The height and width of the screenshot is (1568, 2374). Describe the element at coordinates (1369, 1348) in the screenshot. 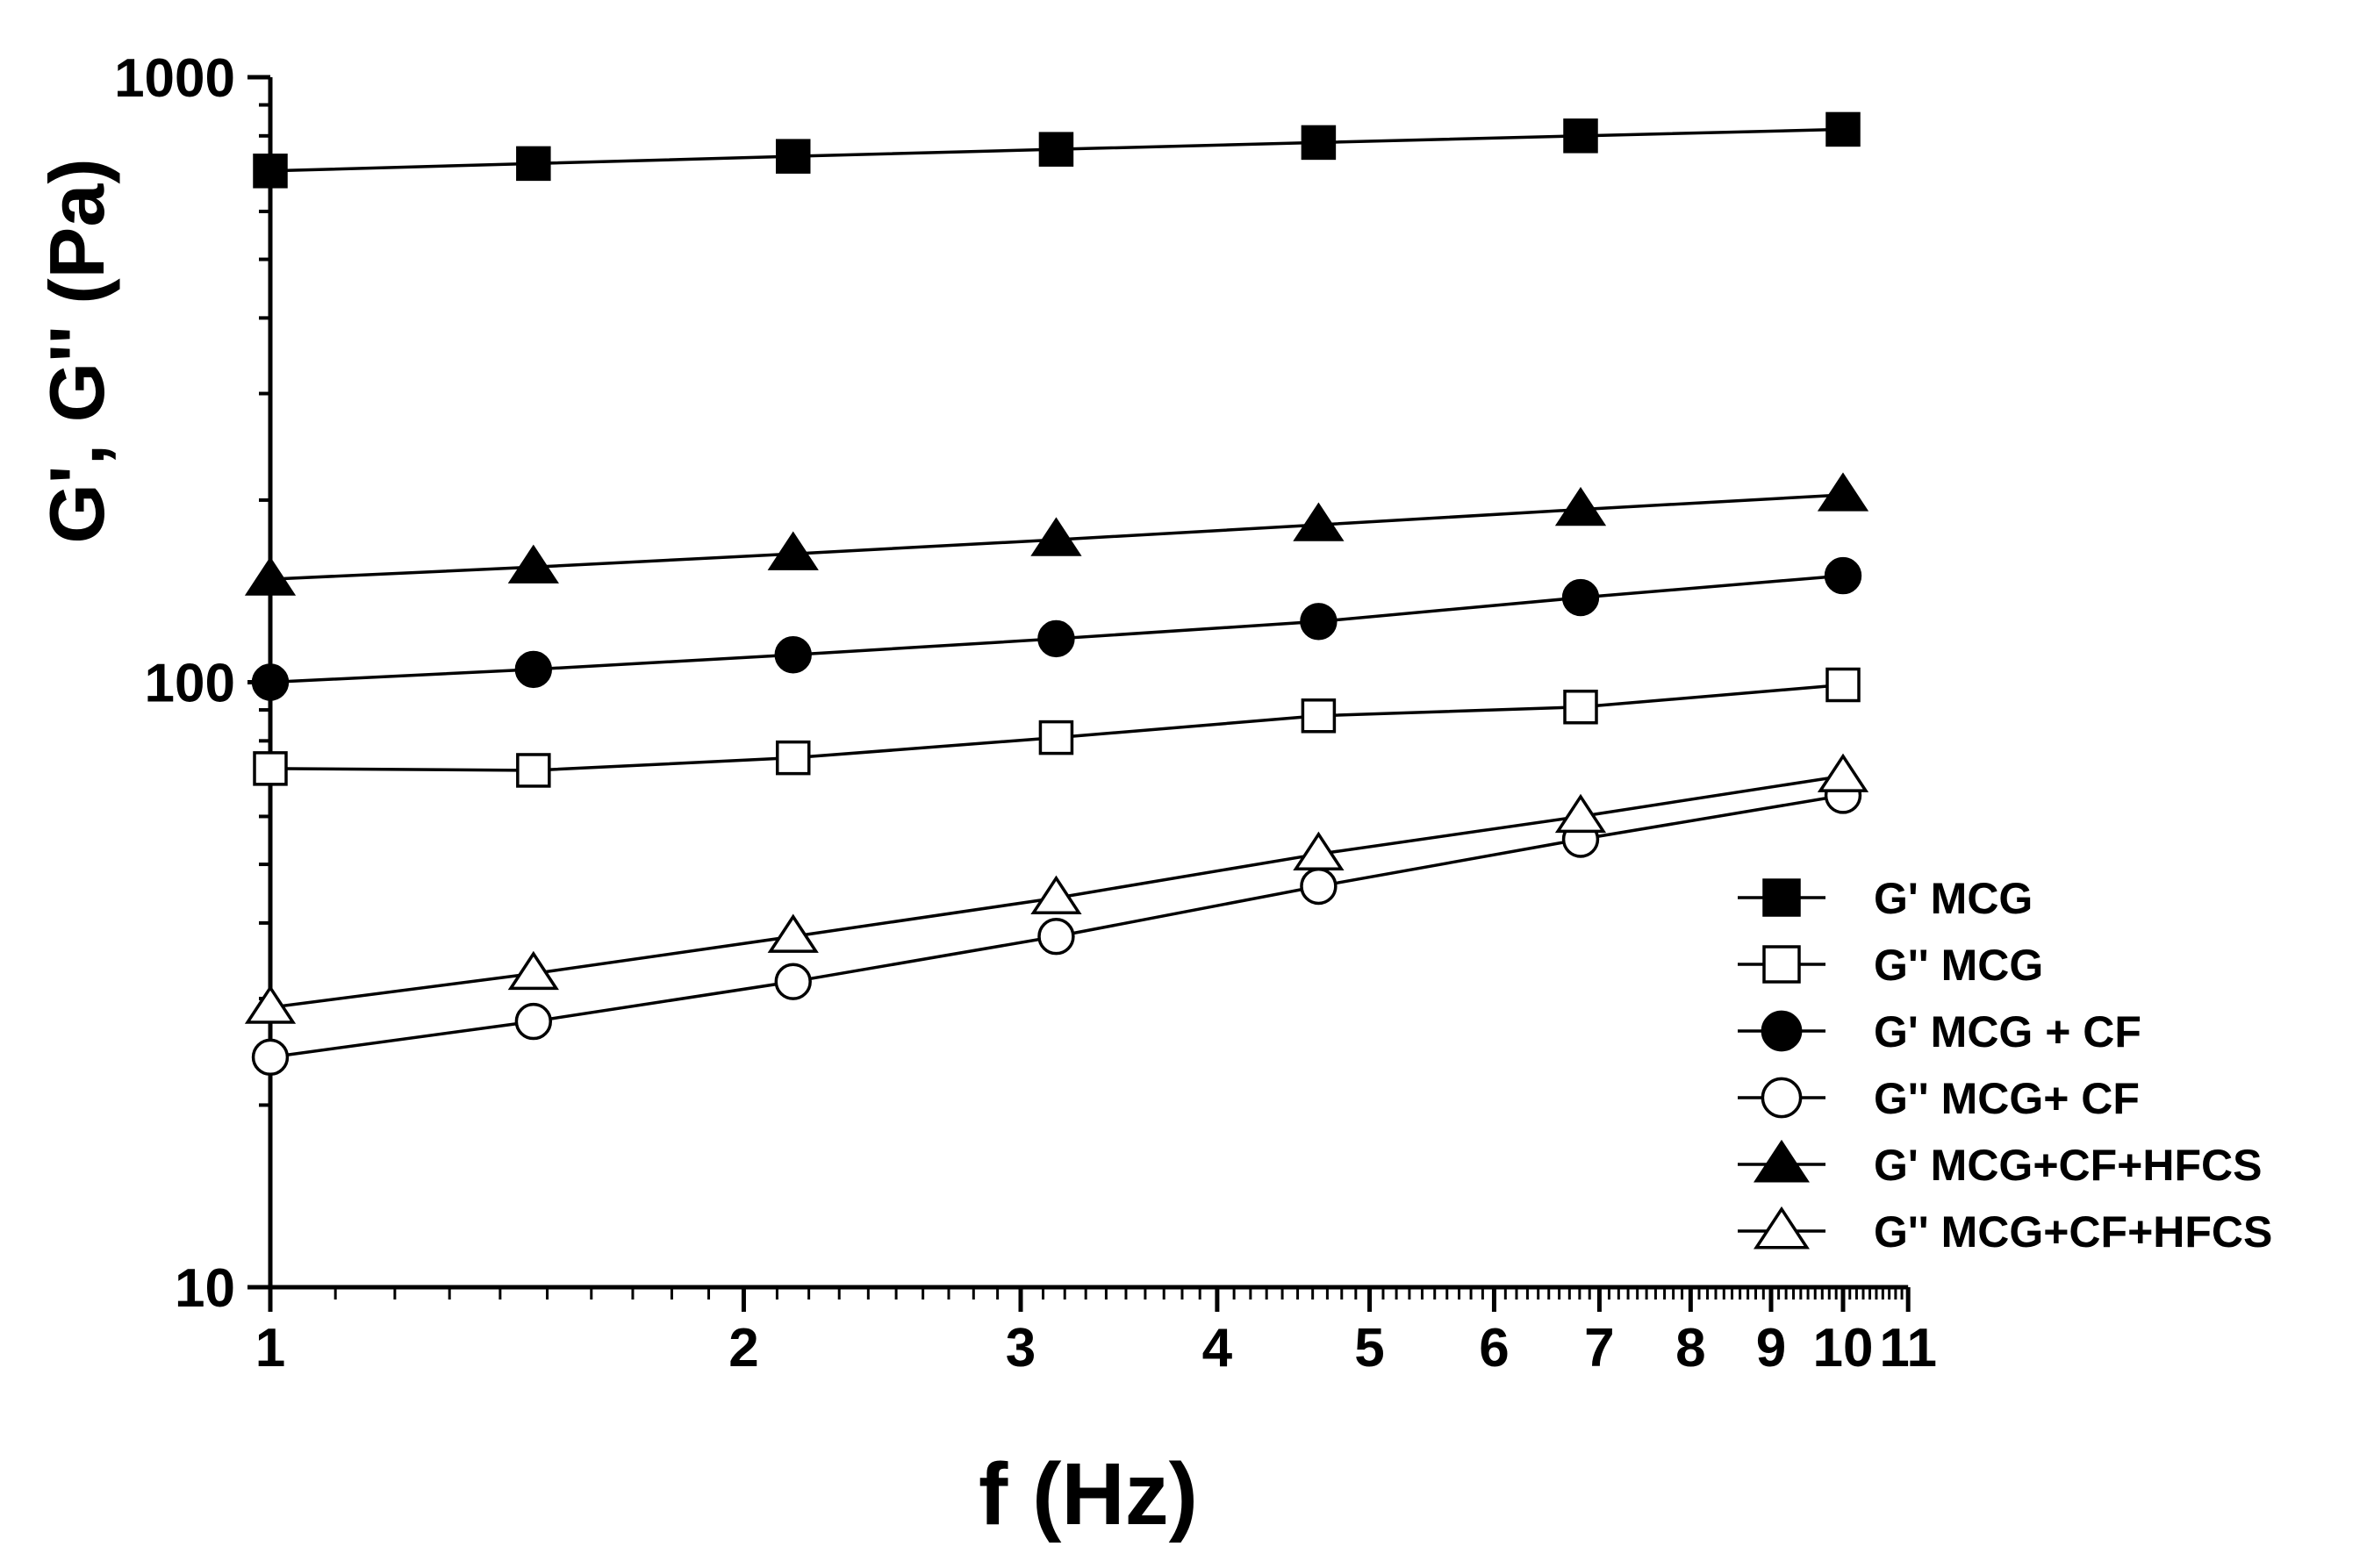

I see `x-tick-label: 5` at that location.